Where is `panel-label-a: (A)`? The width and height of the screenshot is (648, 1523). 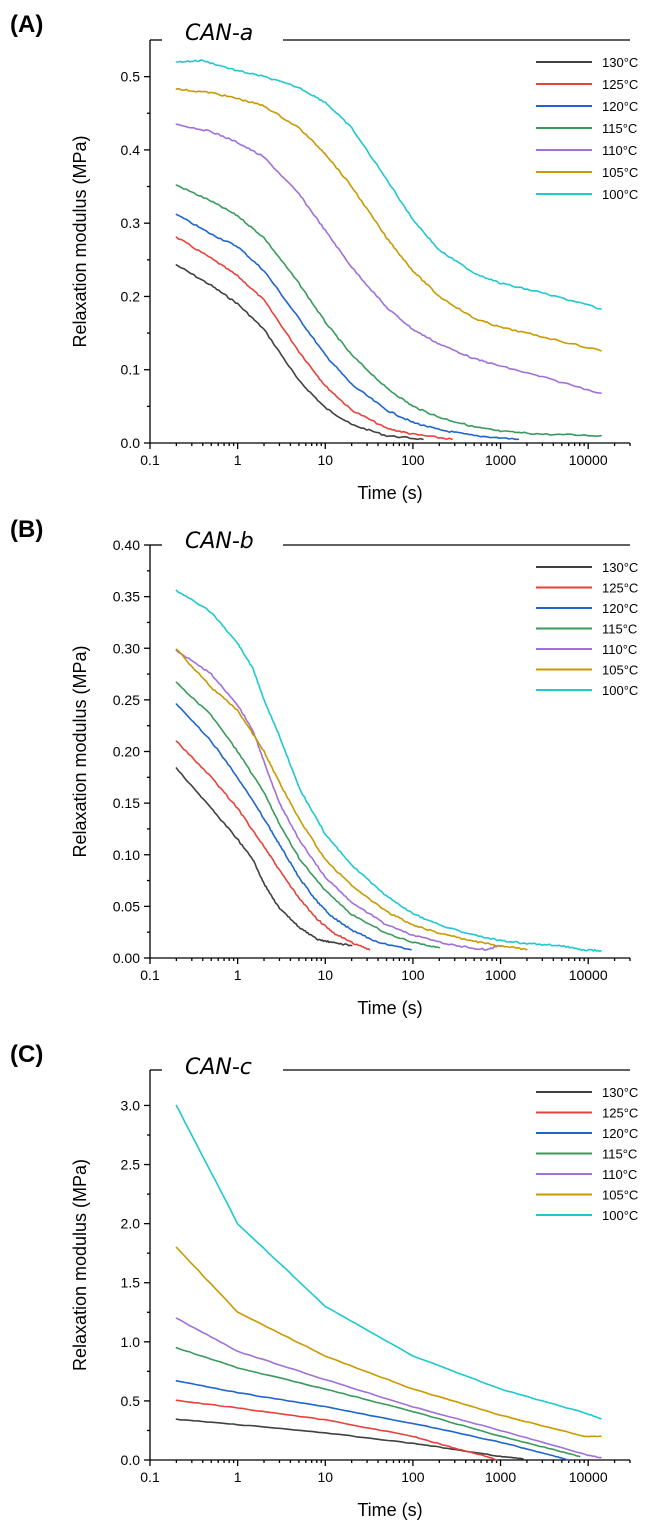
panel-label-a: (A) is located at coordinates (26, 24).